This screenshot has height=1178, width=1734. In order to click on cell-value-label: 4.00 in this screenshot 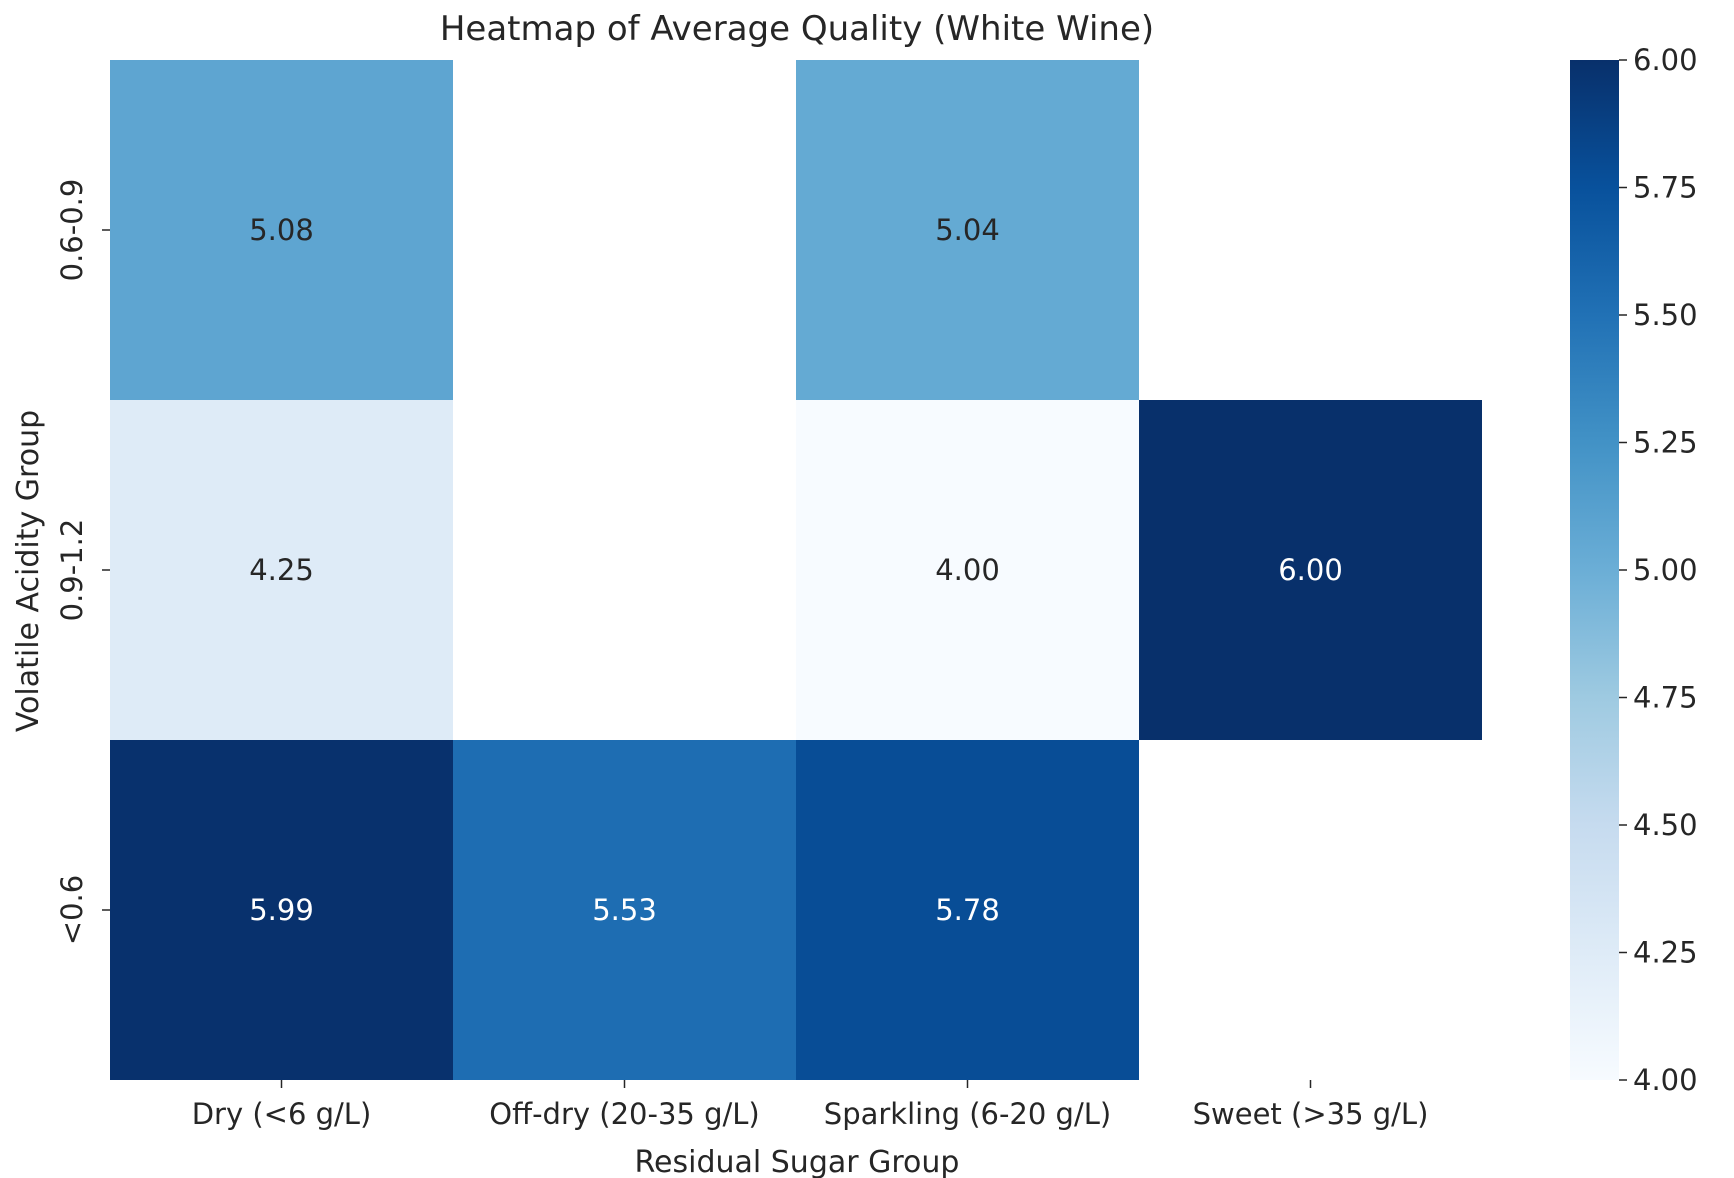, I will do `click(967, 570)`.